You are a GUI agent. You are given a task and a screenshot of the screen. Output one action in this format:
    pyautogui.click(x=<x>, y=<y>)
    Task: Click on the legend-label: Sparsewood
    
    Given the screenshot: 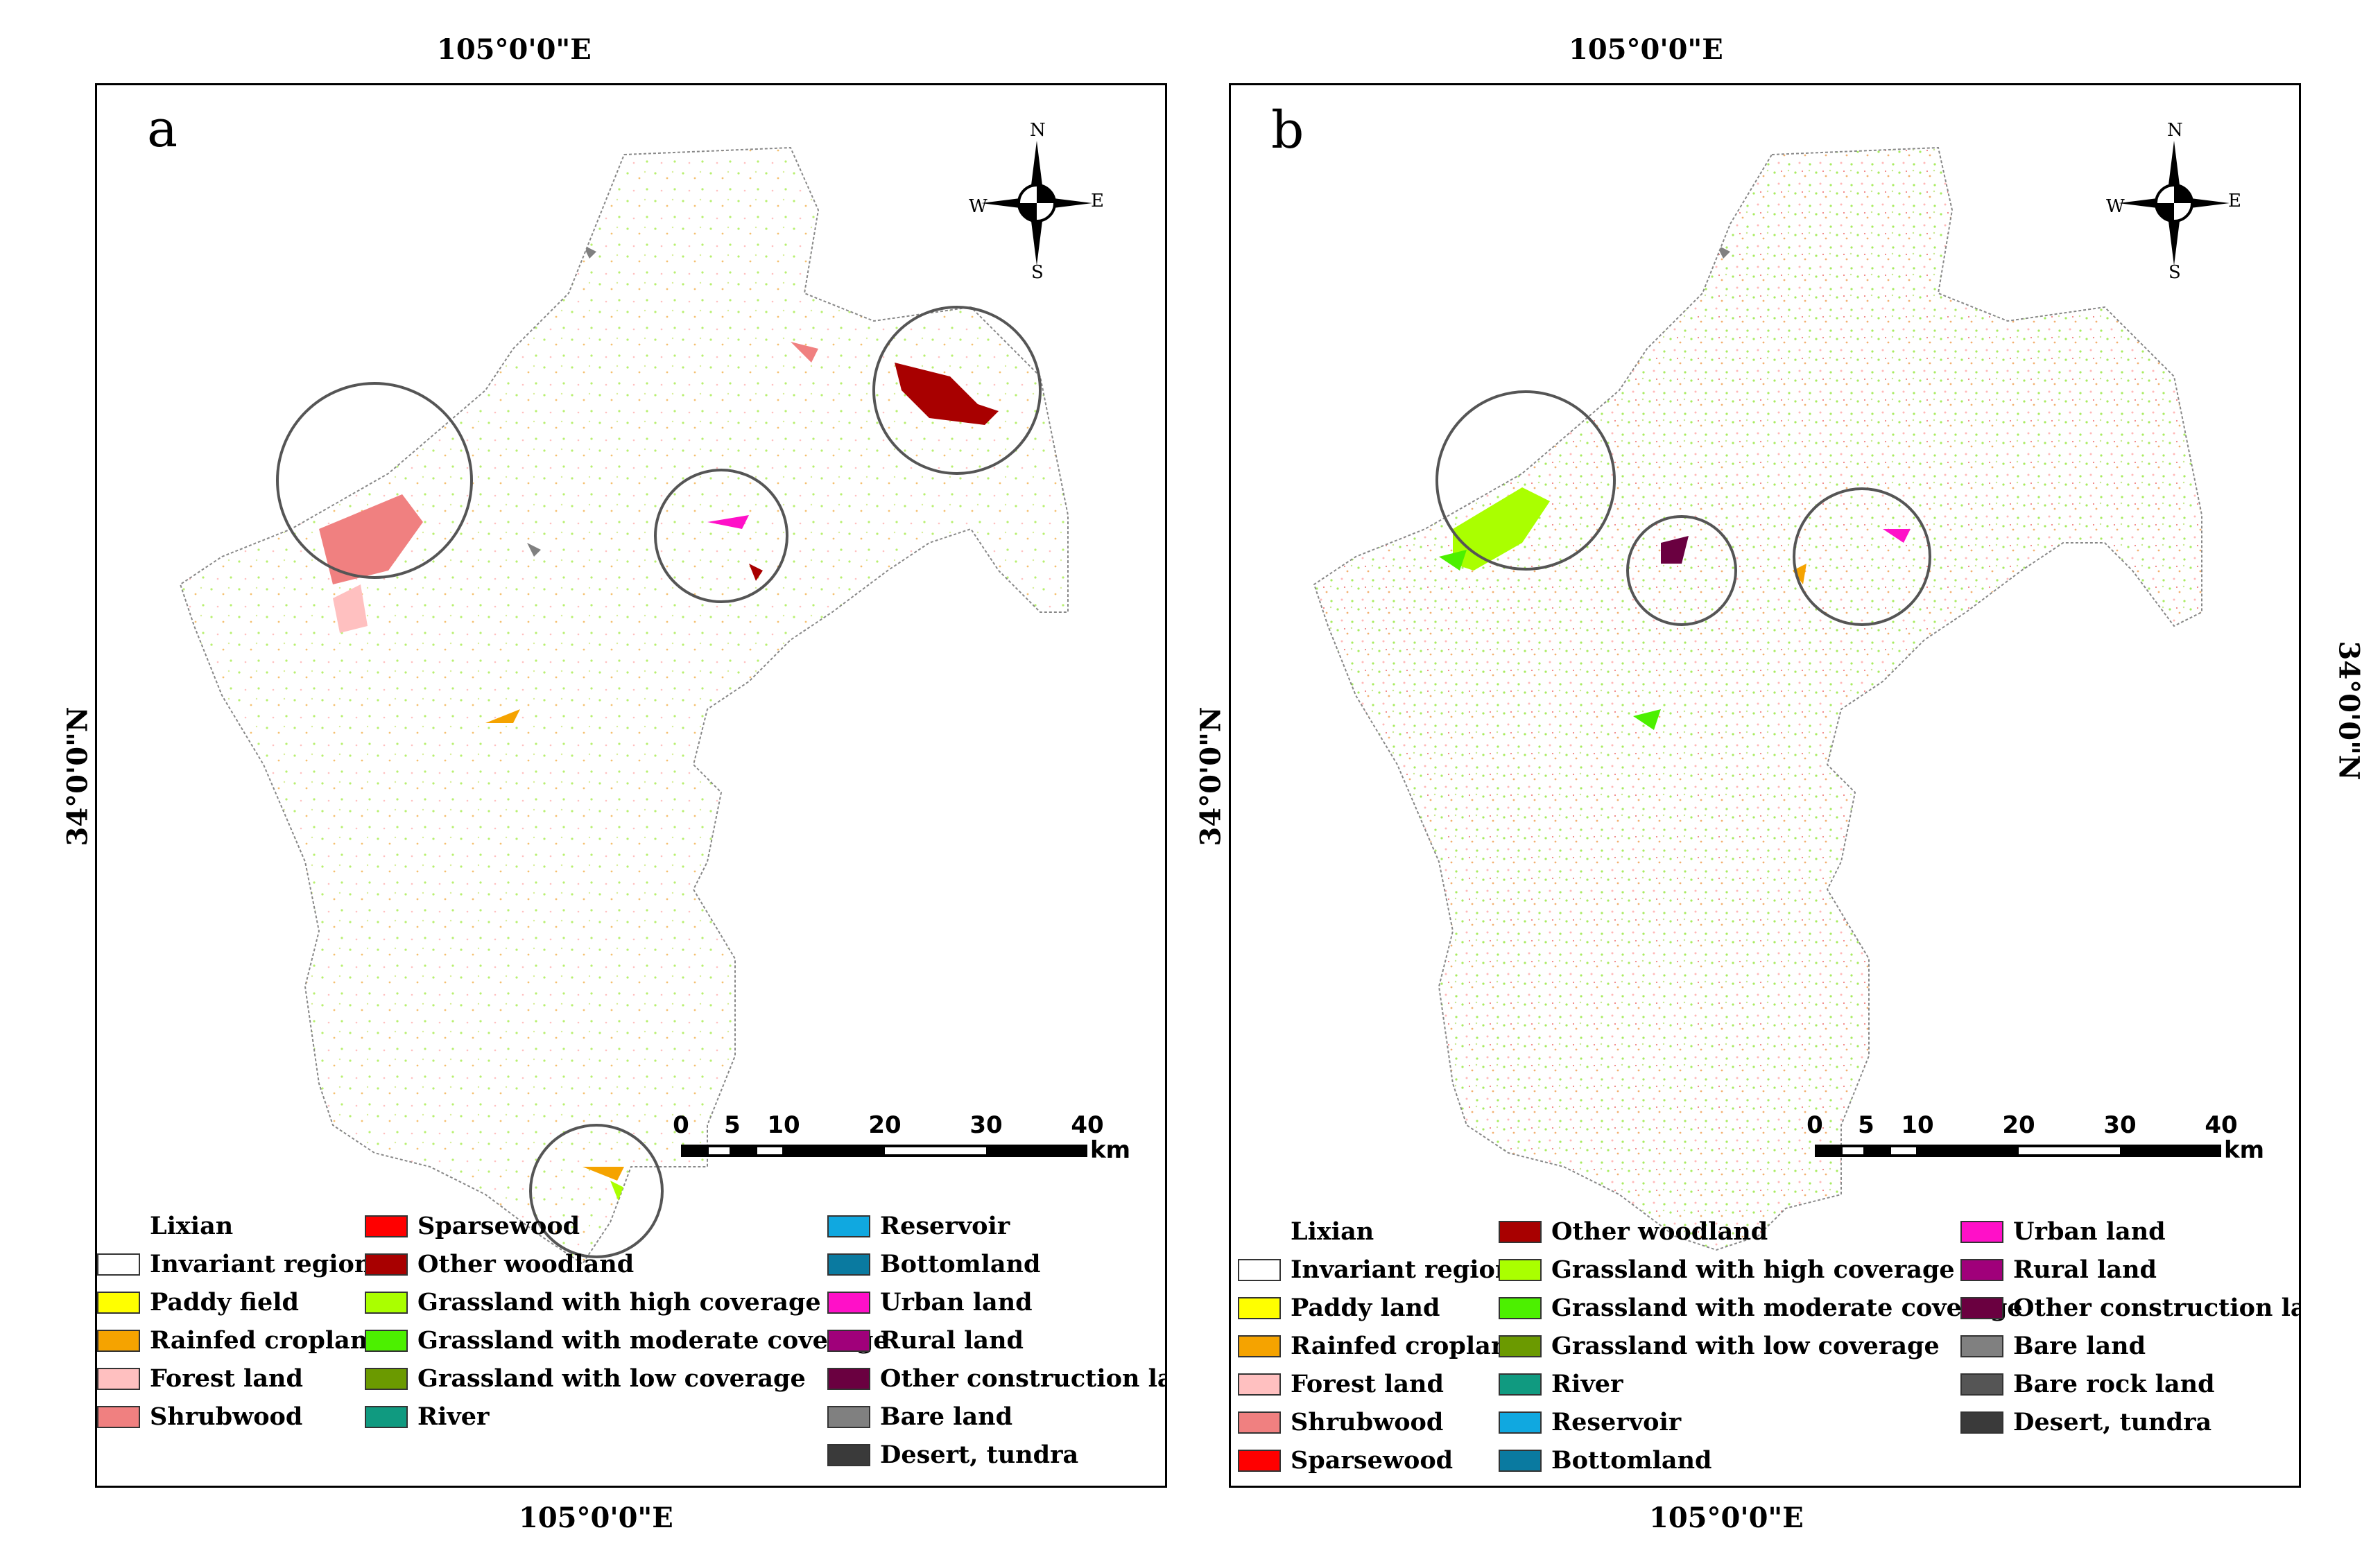 What is the action you would take?
    pyautogui.click(x=1372, y=1460)
    